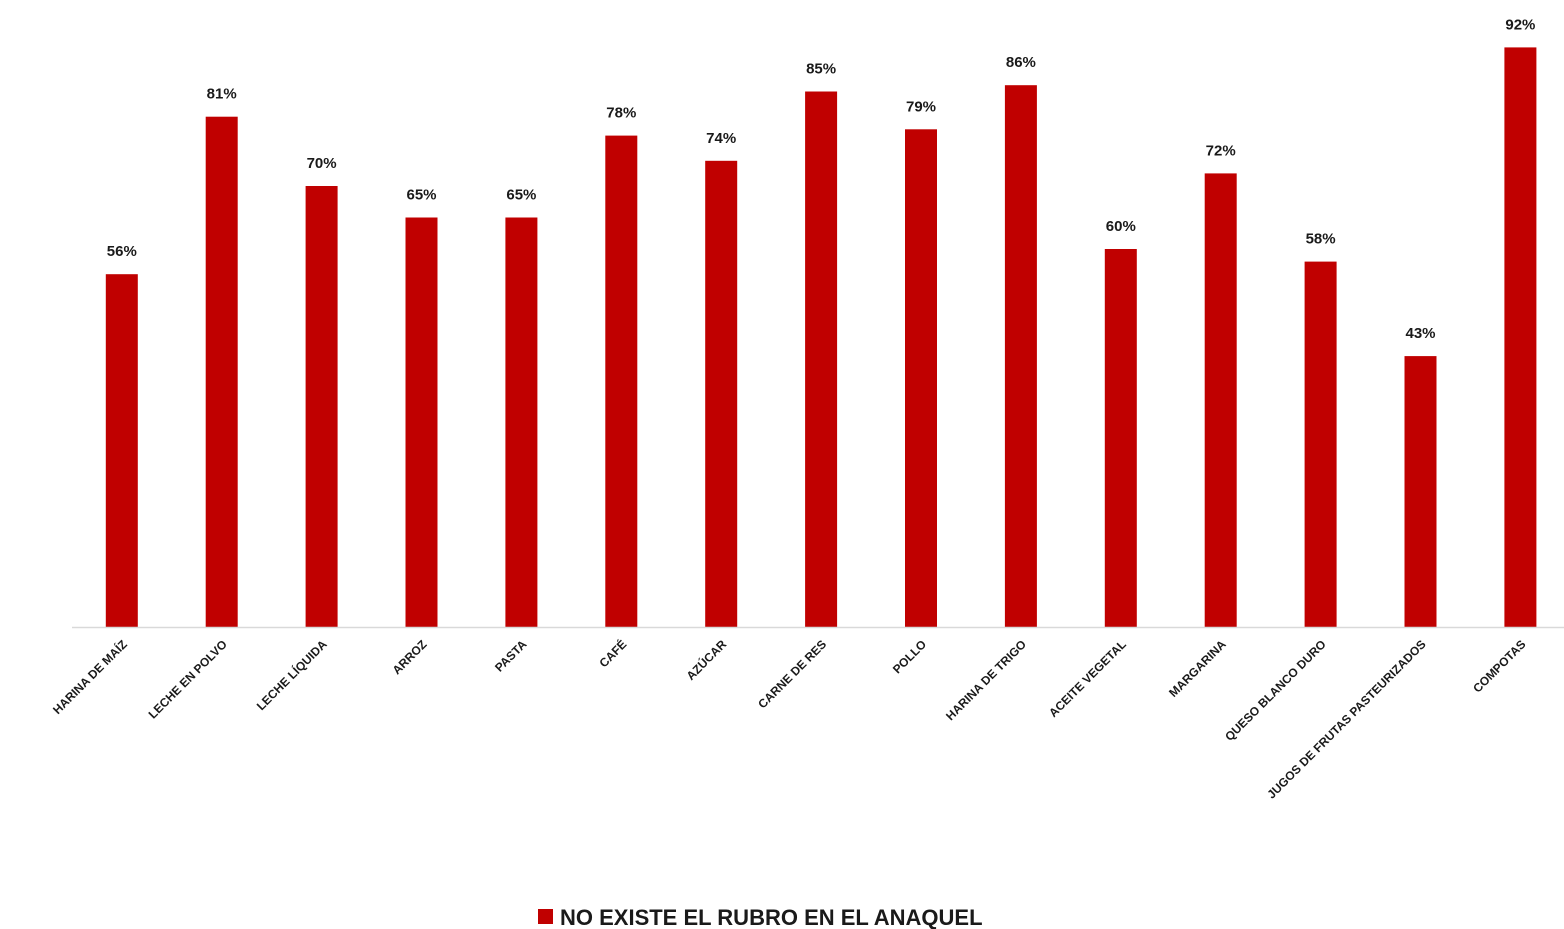 The image size is (1564, 929). Describe the element at coordinates (1346, 719) in the screenshot. I see `x-tick-label: JUGOS DE FRUTAS PASTEURIZADOS` at that location.